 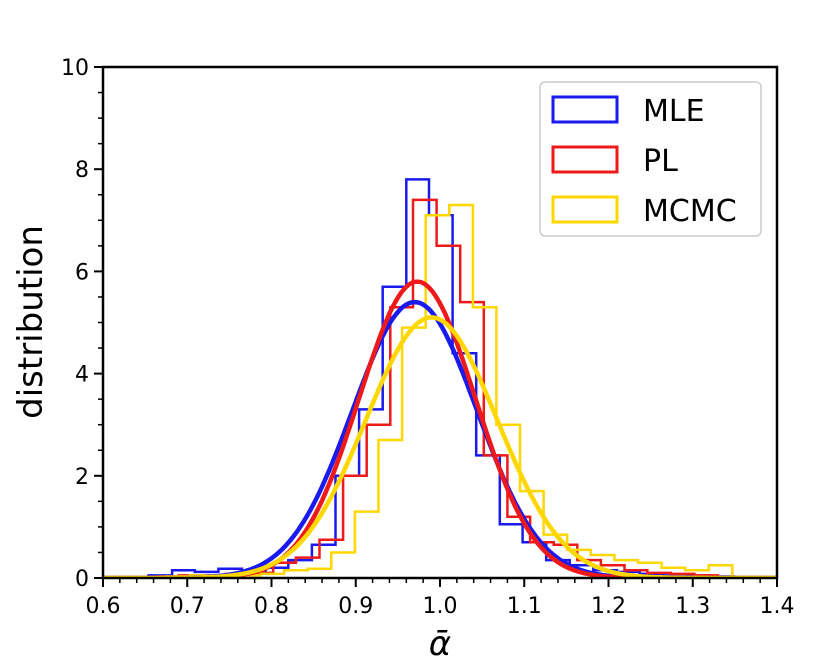 I want to click on legend-swatch-pl, so click(x=585, y=159).